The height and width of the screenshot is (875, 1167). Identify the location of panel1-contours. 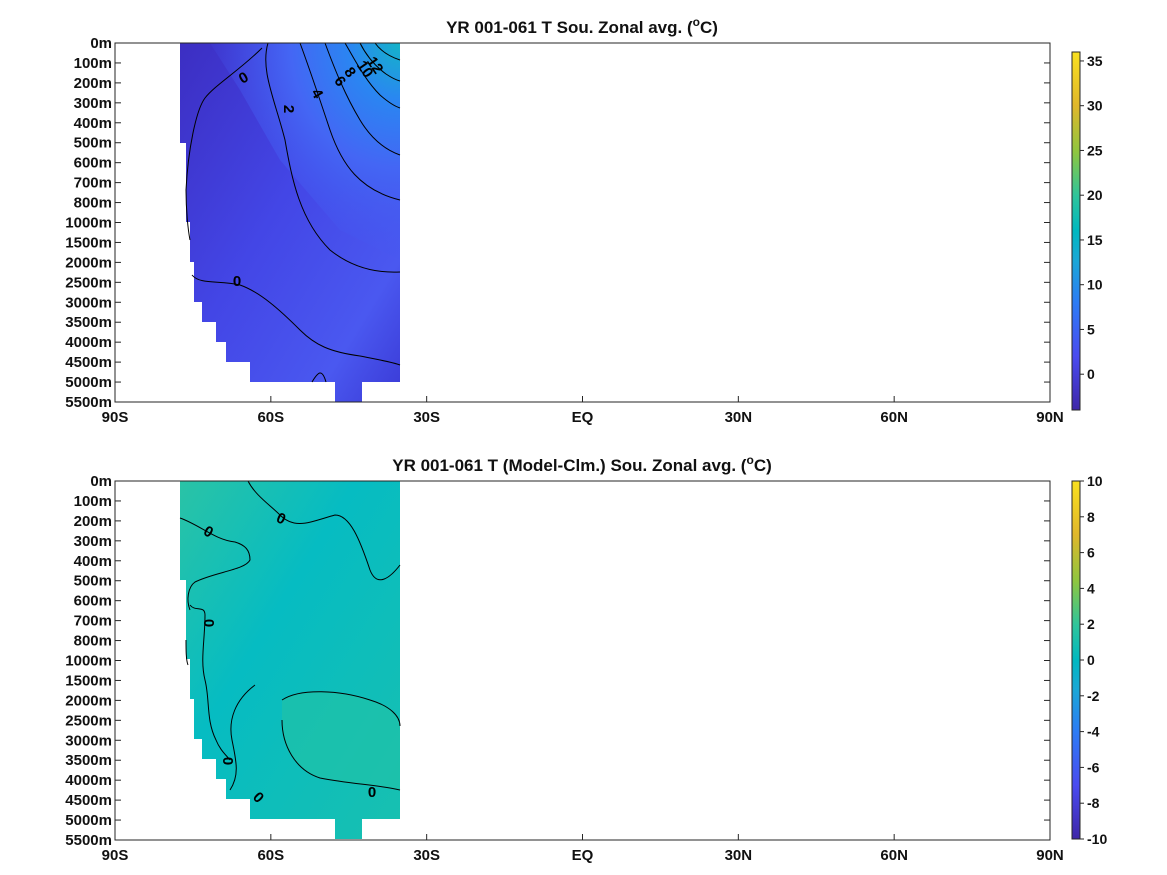
(293, 212).